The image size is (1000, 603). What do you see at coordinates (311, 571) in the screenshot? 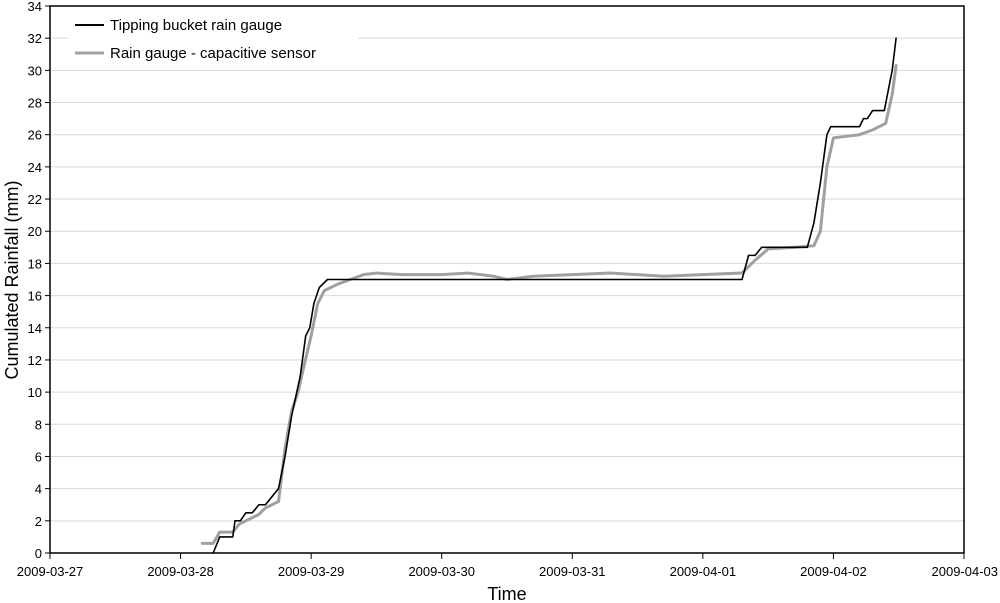
I see `x-tick-label: 2009-03-29` at bounding box center [311, 571].